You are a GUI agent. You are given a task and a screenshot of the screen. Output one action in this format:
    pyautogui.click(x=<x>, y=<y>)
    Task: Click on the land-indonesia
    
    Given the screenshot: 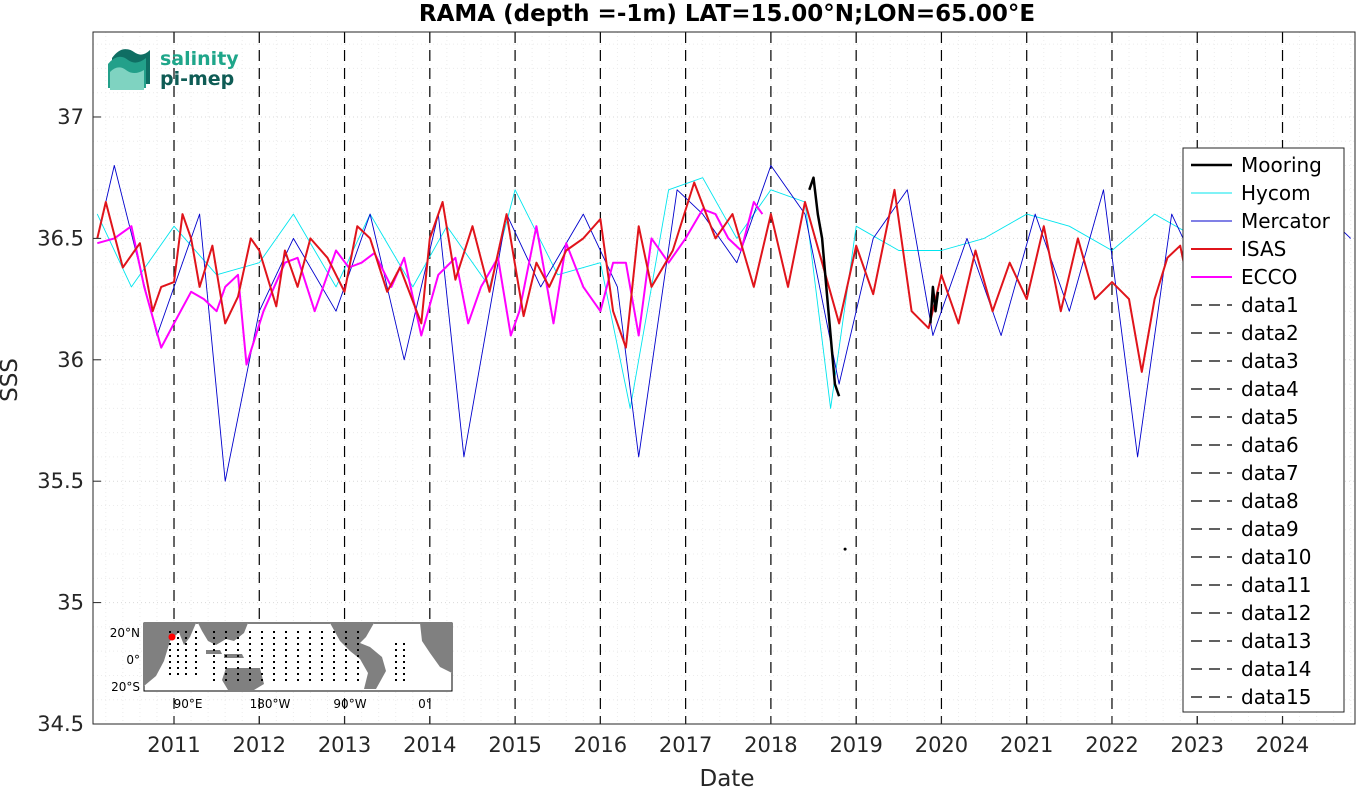 What is the action you would take?
    pyautogui.click(x=225, y=654)
    